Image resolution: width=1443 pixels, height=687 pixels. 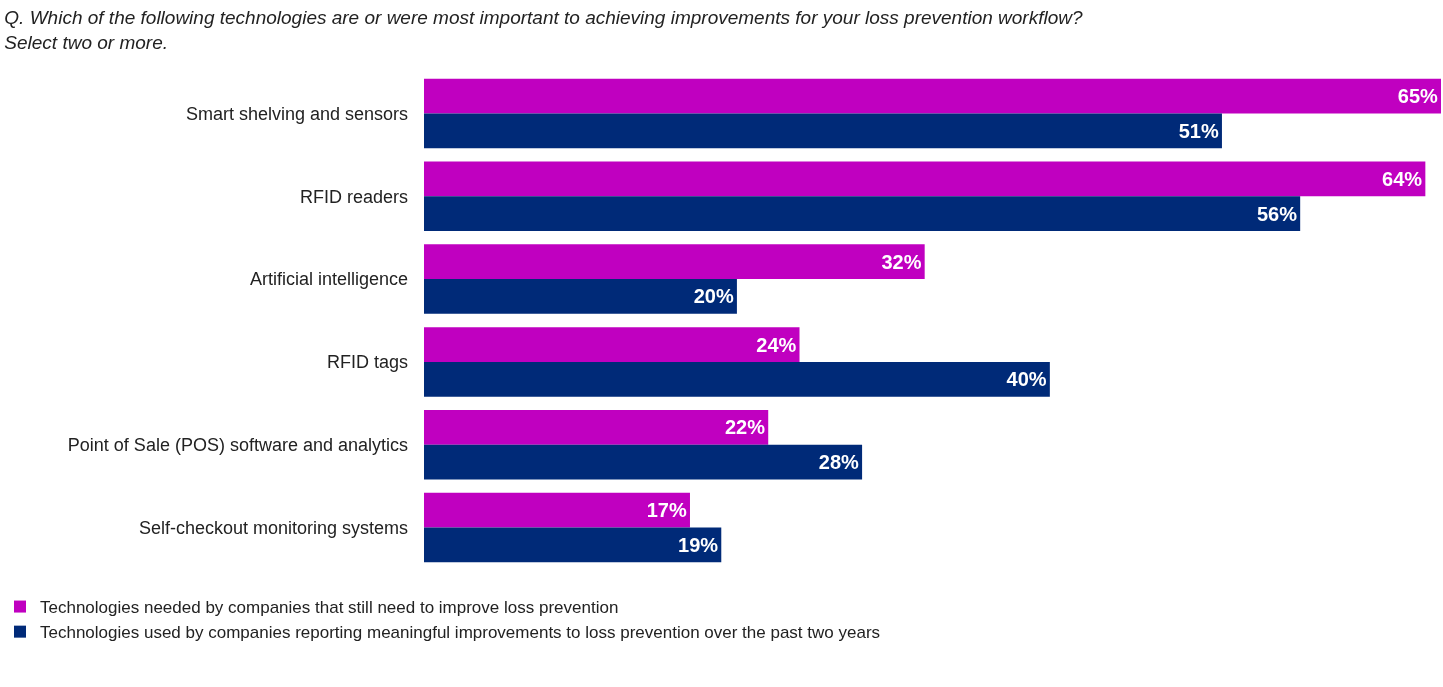 I want to click on y-tick-label: RFID readers, so click(x=353, y=196).